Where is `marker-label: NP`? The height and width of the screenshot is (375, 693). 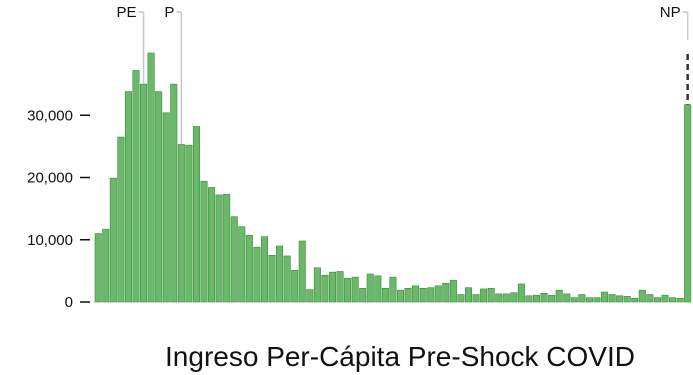 marker-label: NP is located at coordinates (670, 12).